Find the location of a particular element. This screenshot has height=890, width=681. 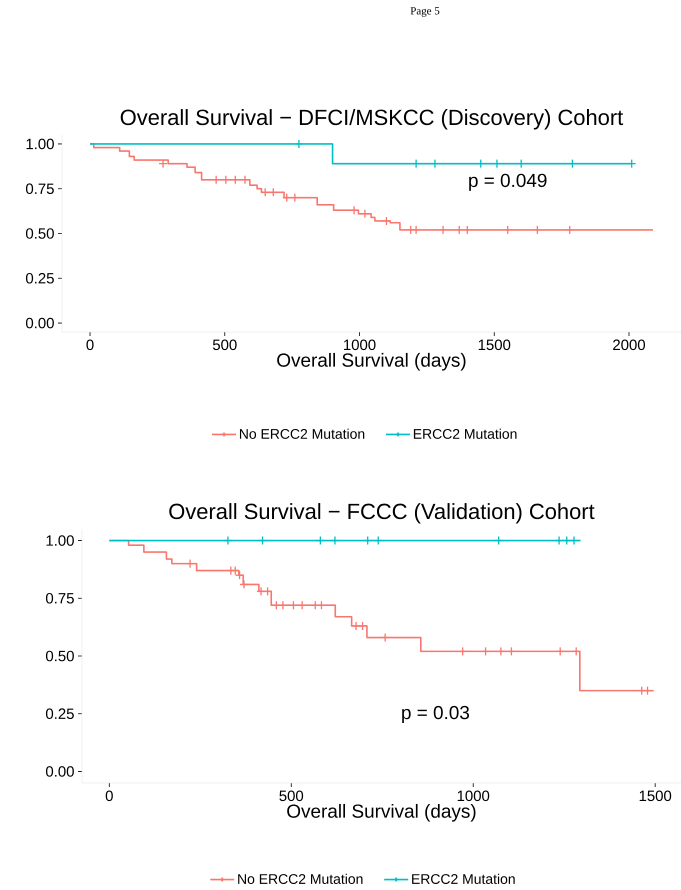

chart-title: Overall Survival − FCCC (Validation) Cohort is located at coordinates (381, 513).